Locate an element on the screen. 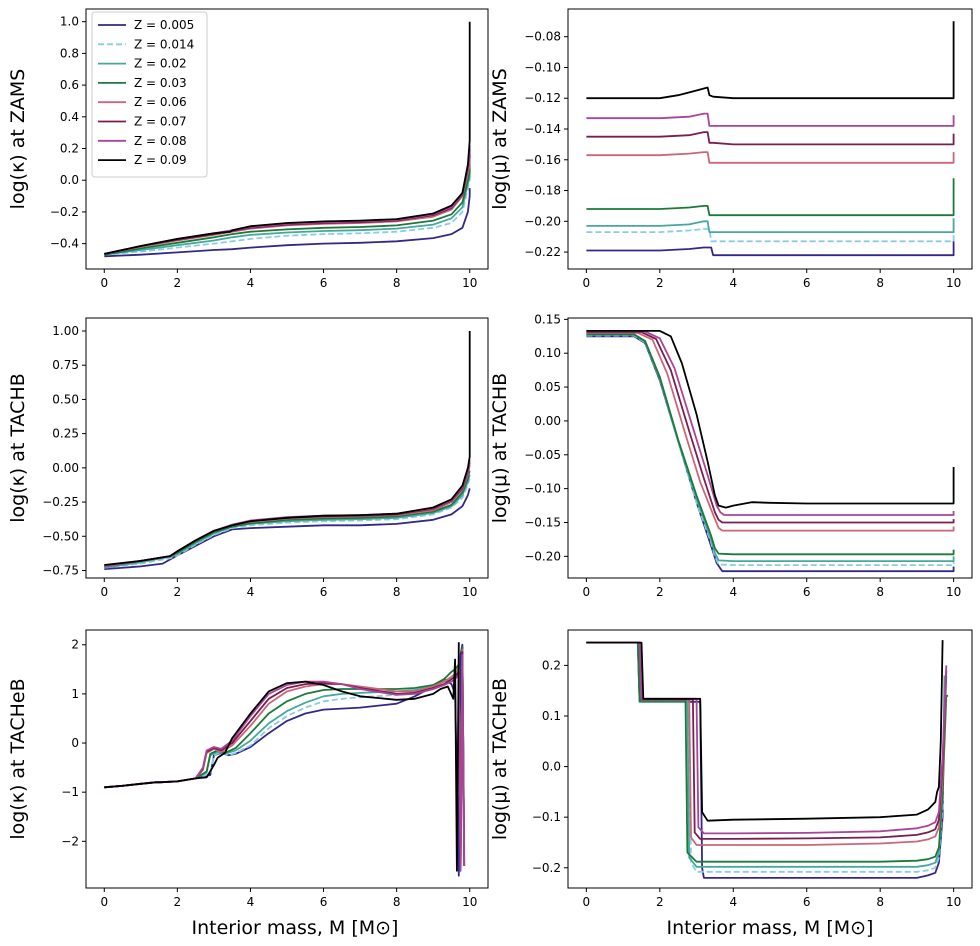 This screenshot has width=980, height=946. y-tick-label: −0.50 is located at coordinates (60, 536).